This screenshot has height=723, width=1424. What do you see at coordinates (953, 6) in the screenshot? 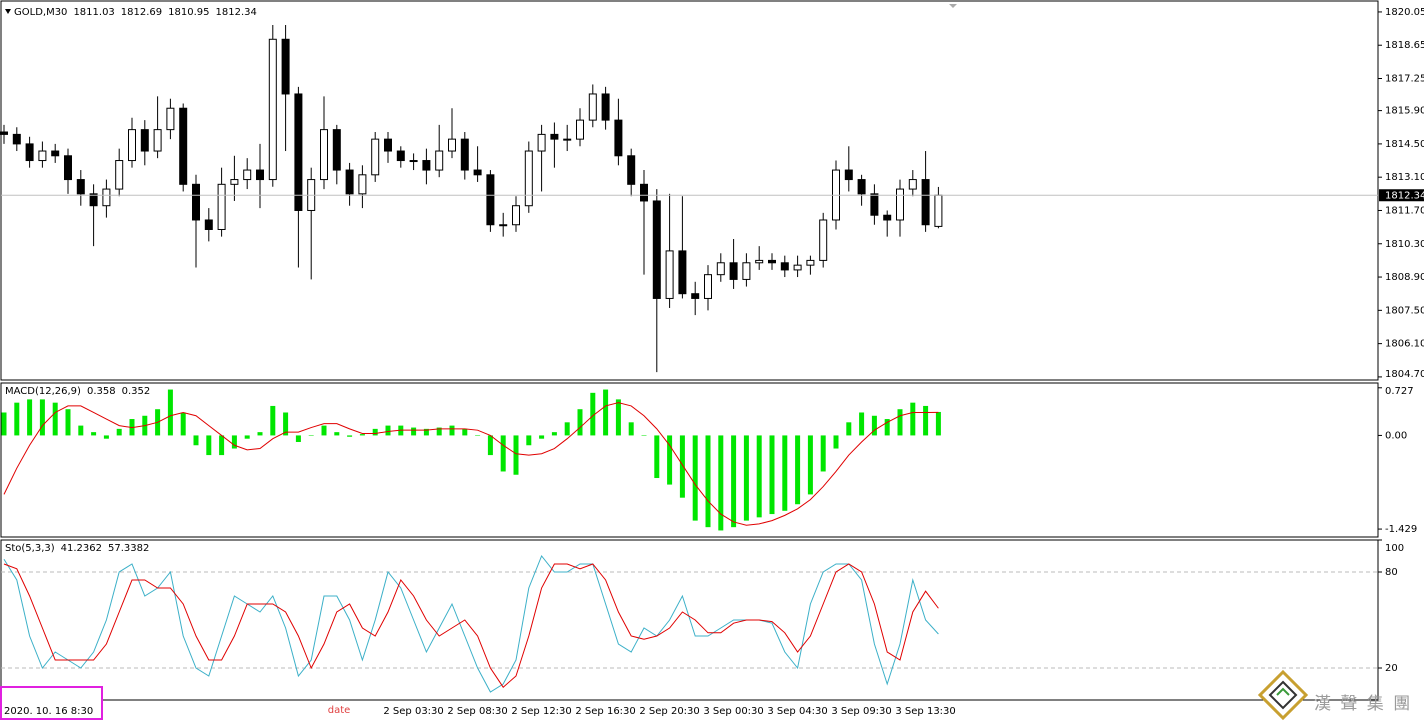
I see `shift-marker` at bounding box center [953, 6].